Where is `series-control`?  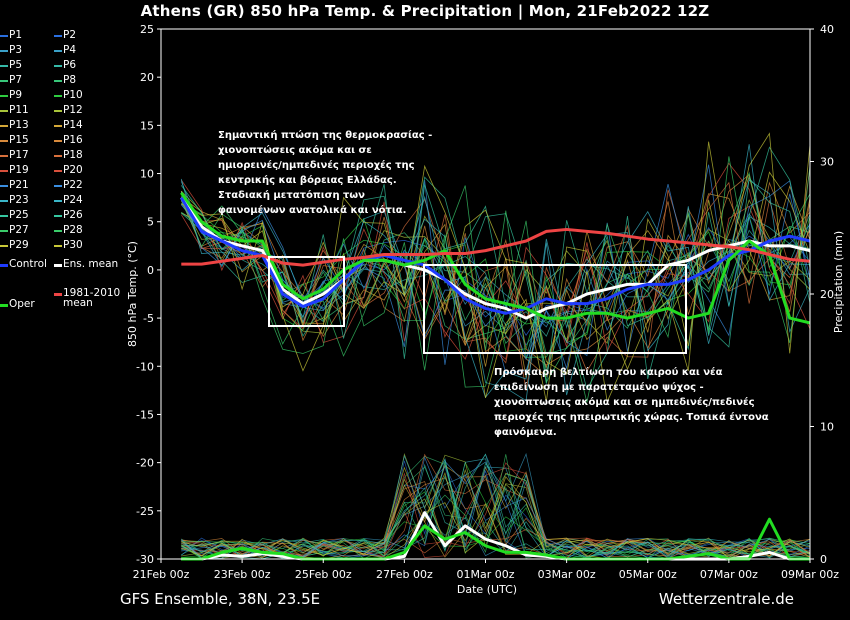
series-control is located at coordinates (495, 255).